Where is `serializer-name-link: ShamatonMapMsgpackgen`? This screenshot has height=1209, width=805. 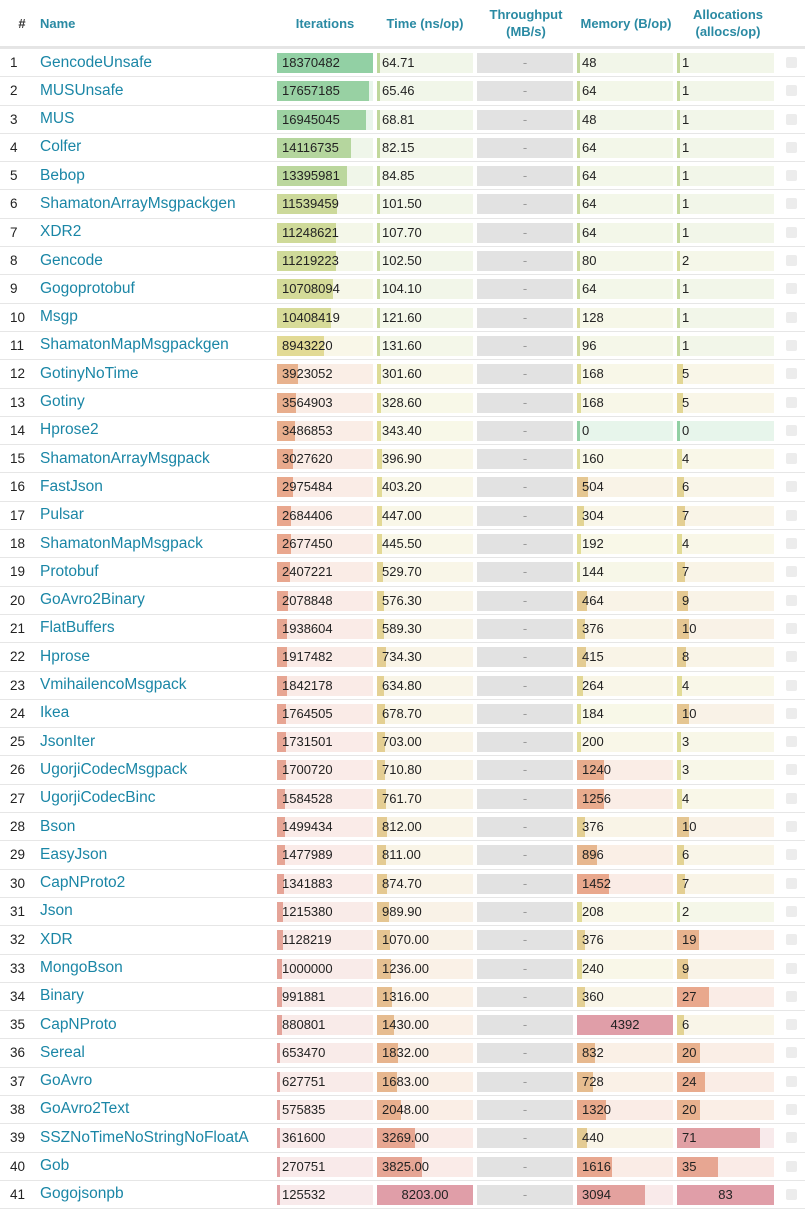 serializer-name-link: ShamatonMapMsgpackgen is located at coordinates (134, 345).